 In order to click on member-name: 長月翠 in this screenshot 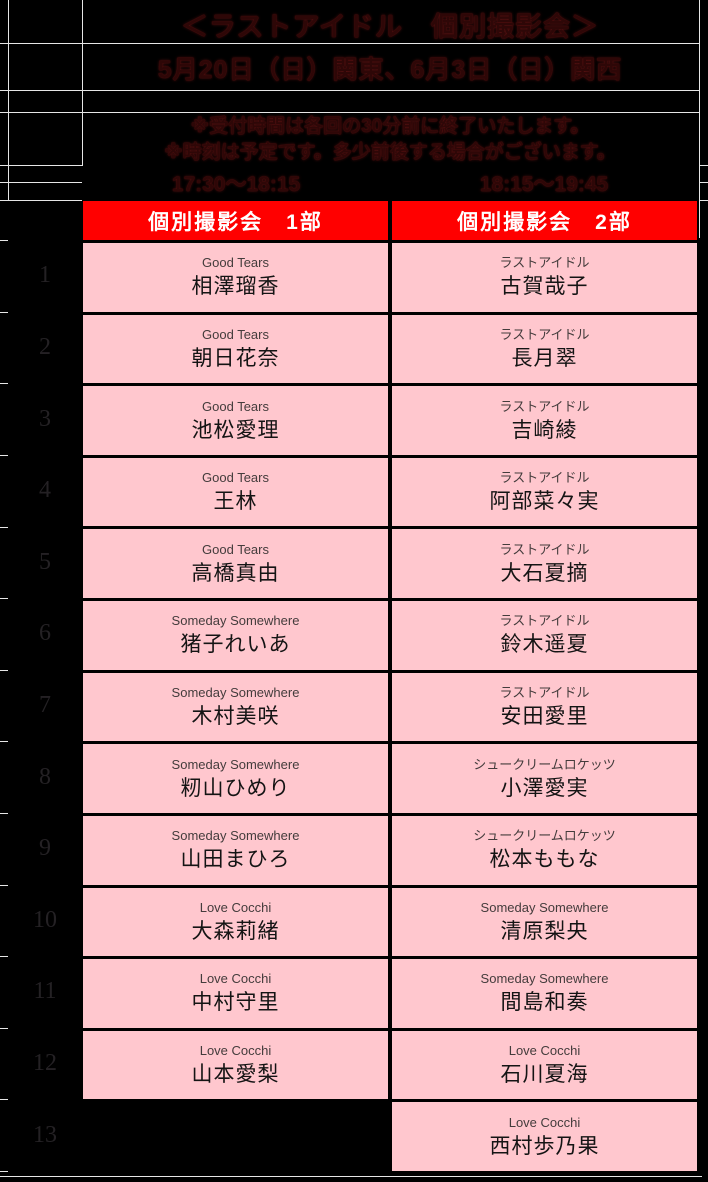, I will do `click(544, 358)`.